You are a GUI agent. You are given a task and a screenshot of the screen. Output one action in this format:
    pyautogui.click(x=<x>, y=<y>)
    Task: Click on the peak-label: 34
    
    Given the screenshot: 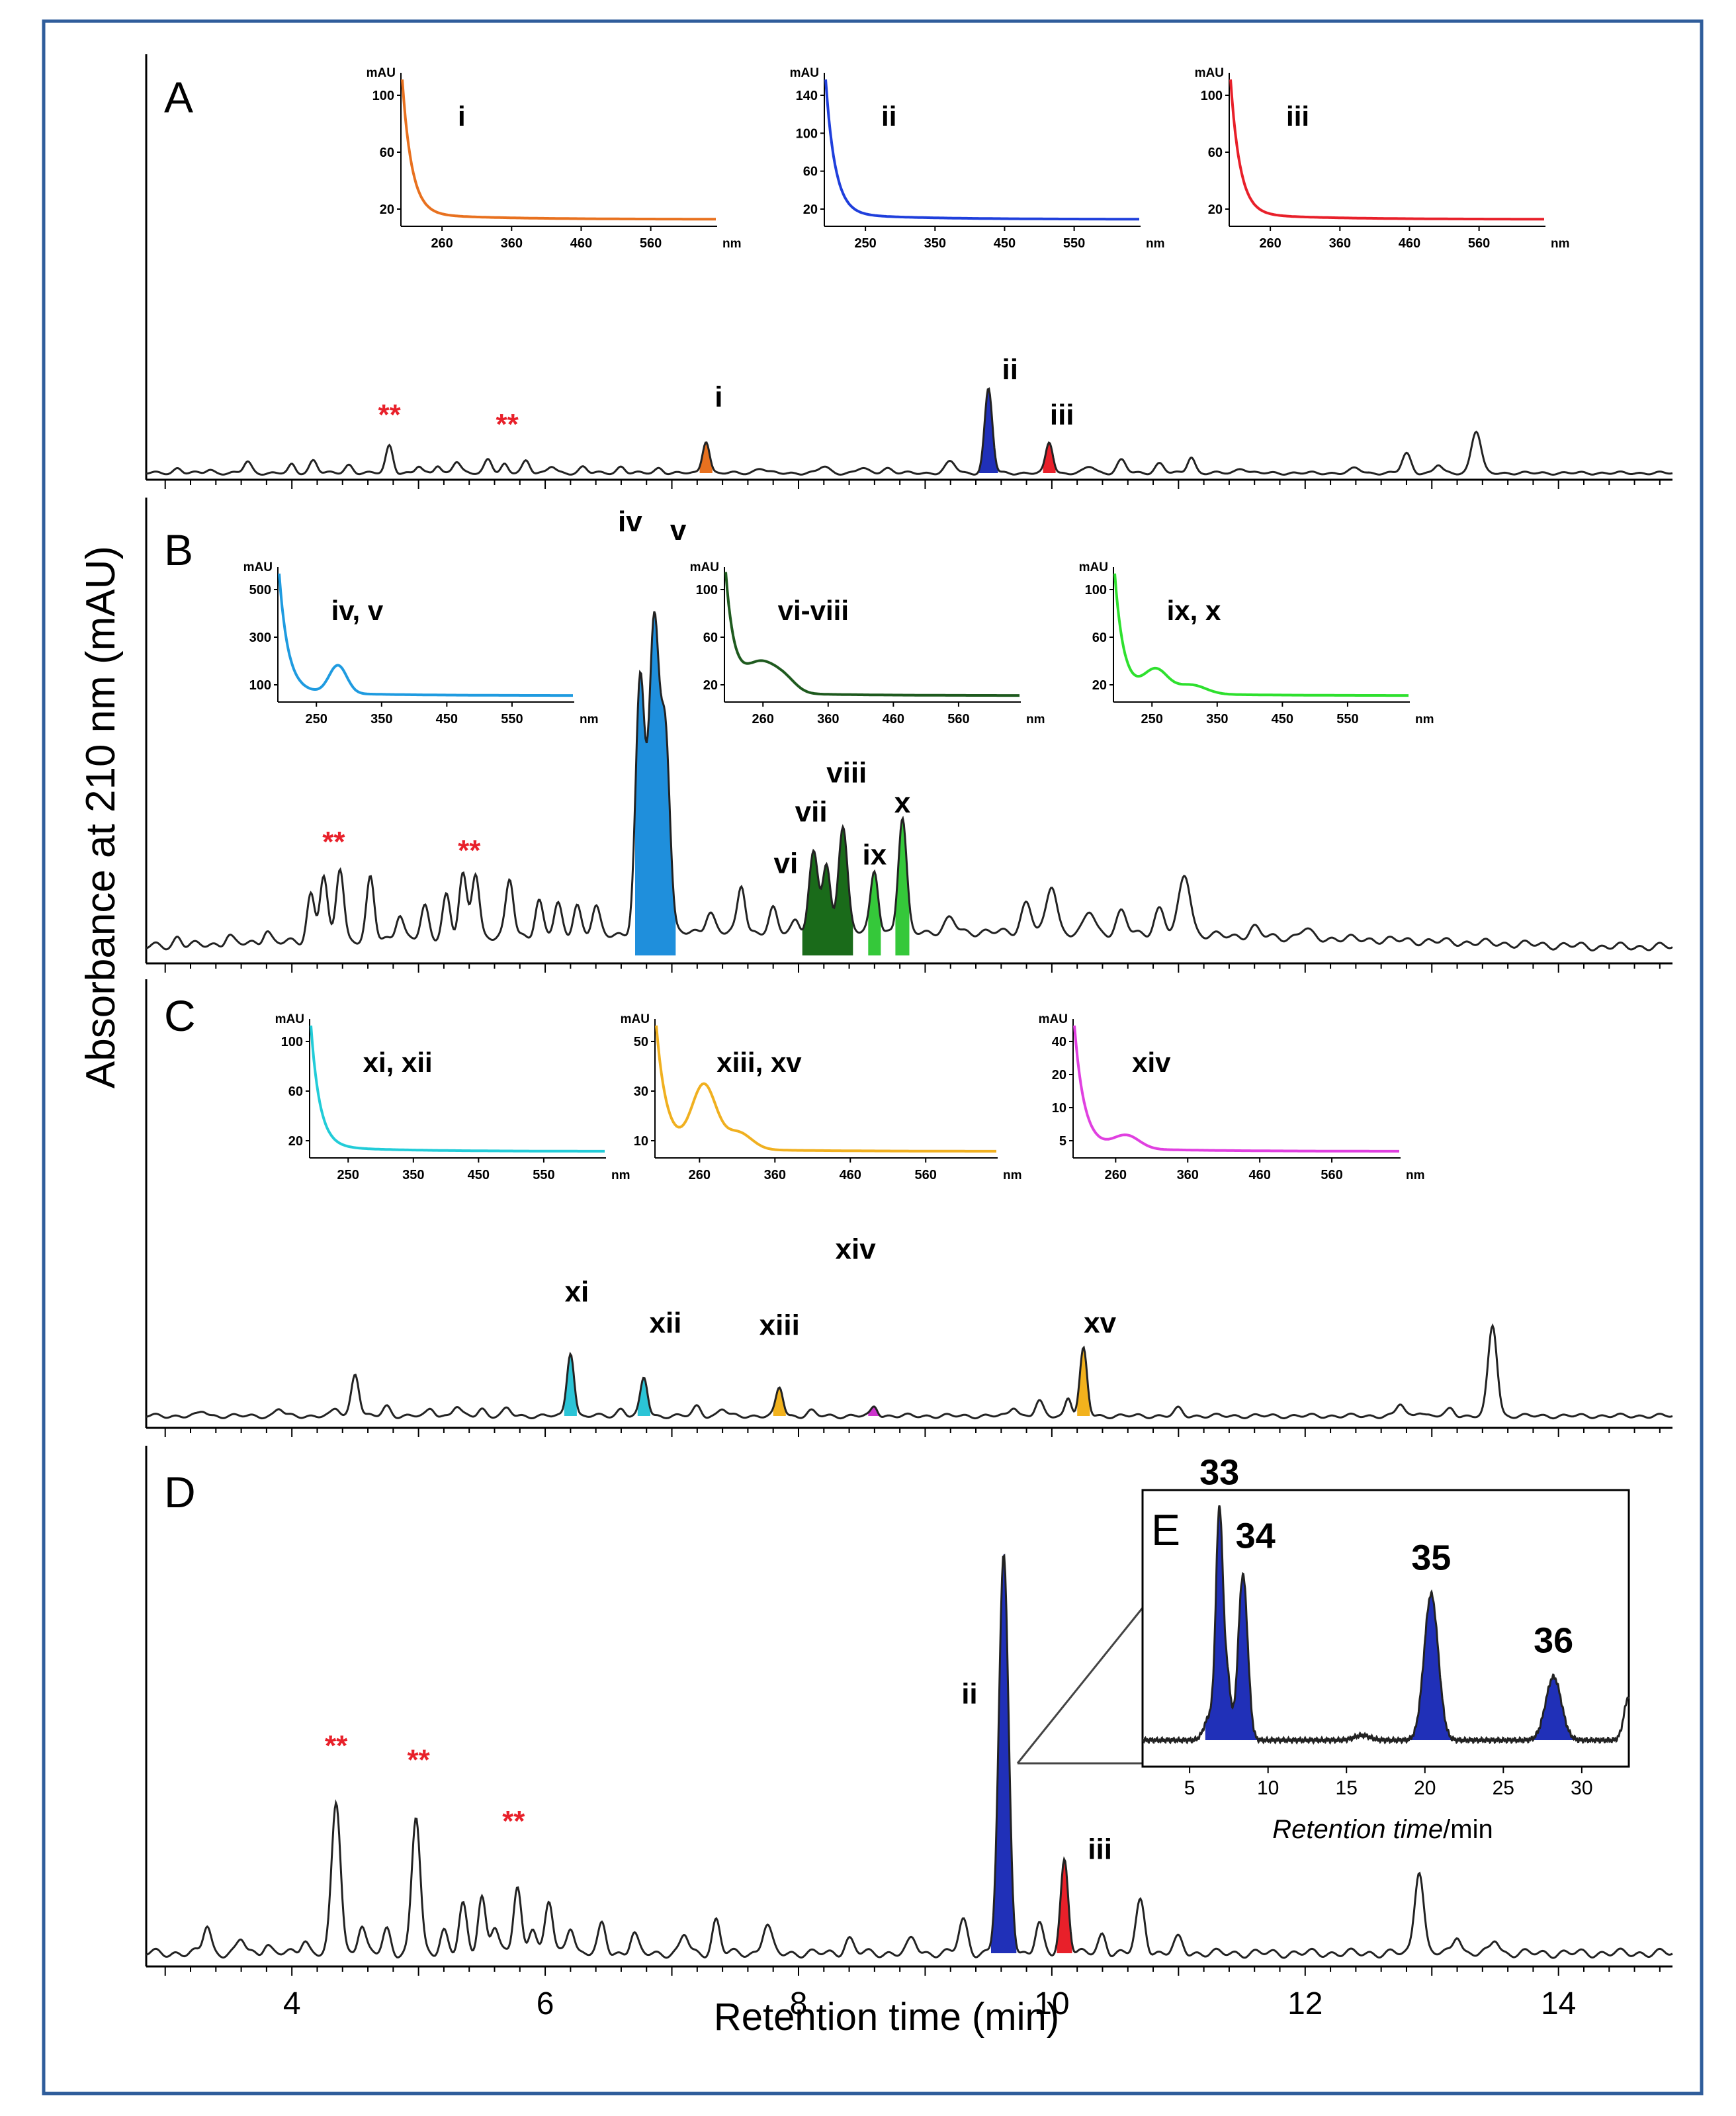 What is the action you would take?
    pyautogui.click(x=1256, y=1536)
    